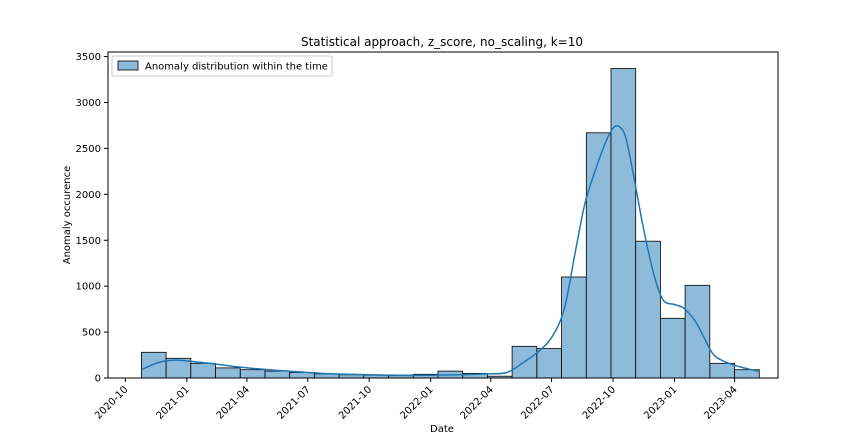 This screenshot has width=864, height=432. I want to click on x-tick-label: 2023-04, so click(720, 402).